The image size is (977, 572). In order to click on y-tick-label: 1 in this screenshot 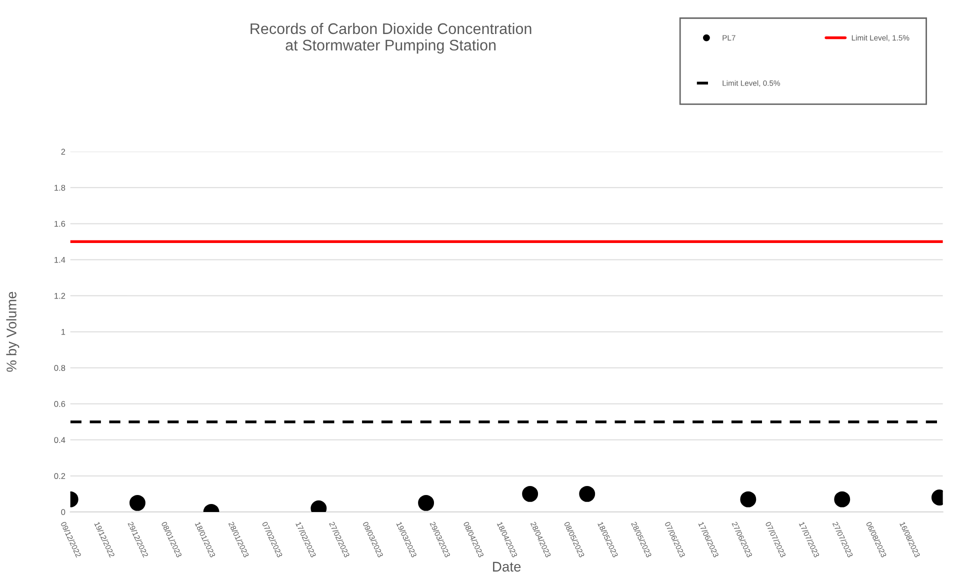, I will do `click(63, 332)`.